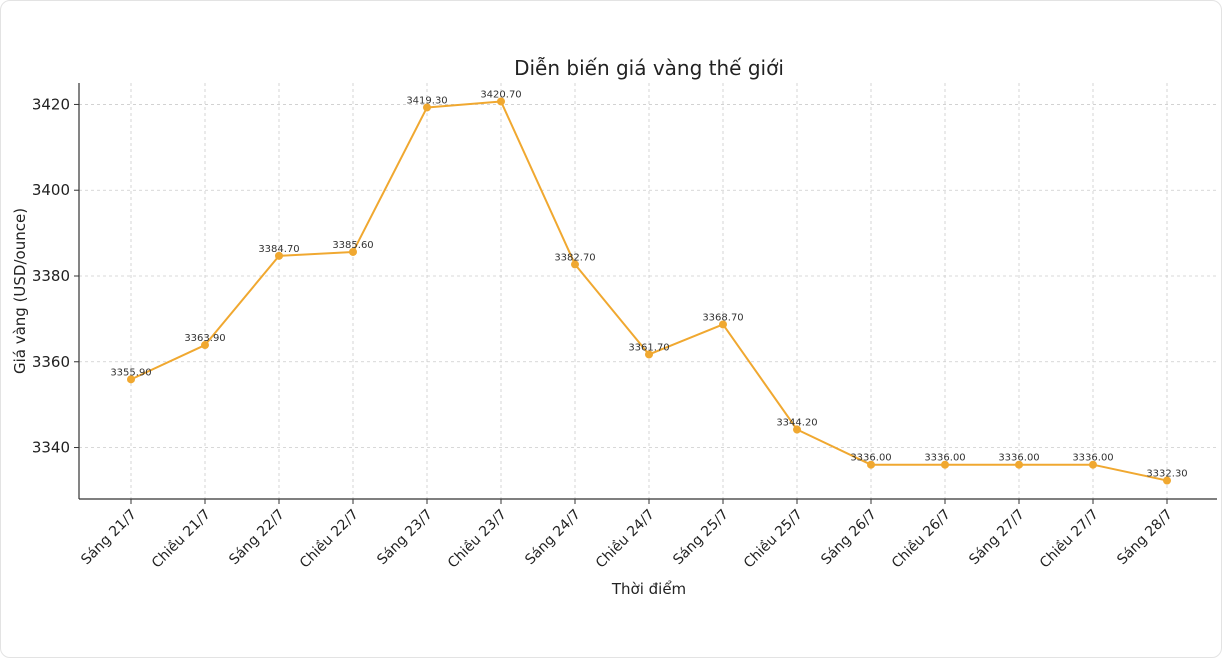 This screenshot has width=1224, height=661. What do you see at coordinates (649, 68) in the screenshot?
I see `chart-title: Diễn biến giá vàng thế giới` at bounding box center [649, 68].